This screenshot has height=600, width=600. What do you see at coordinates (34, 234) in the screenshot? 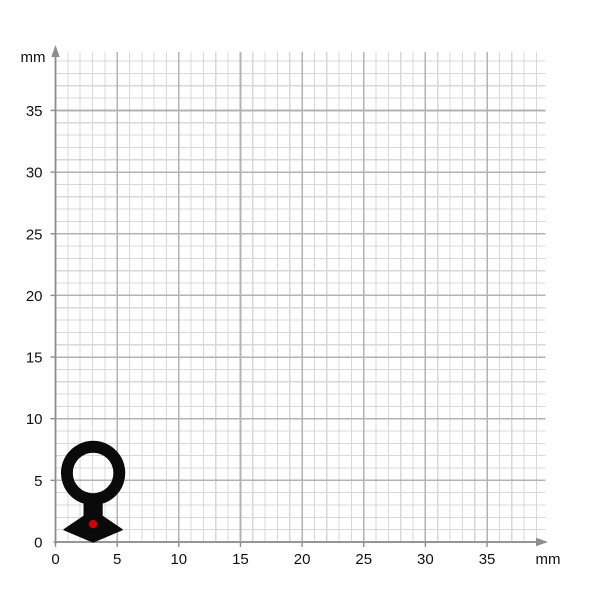
I see `y-tick-label: 25` at bounding box center [34, 234].